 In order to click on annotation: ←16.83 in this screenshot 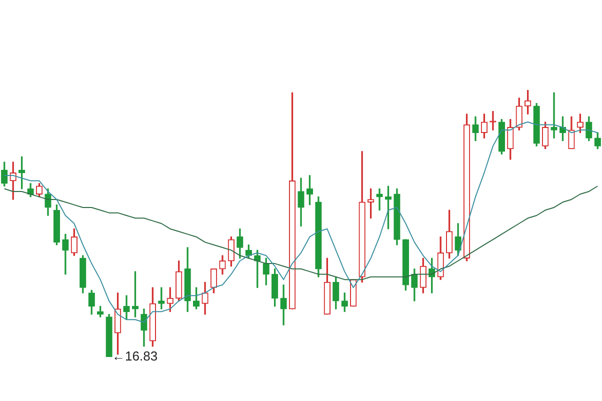, I will do `click(135, 356)`.